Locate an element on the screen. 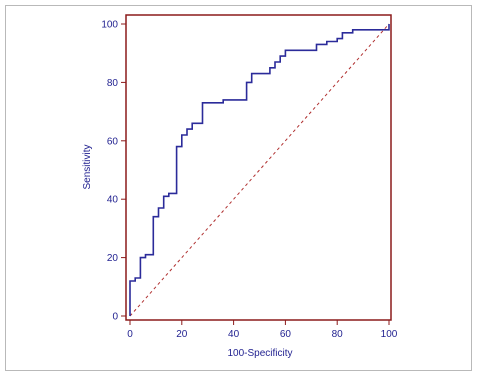  x-tick-label: 20 is located at coordinates (182, 334).